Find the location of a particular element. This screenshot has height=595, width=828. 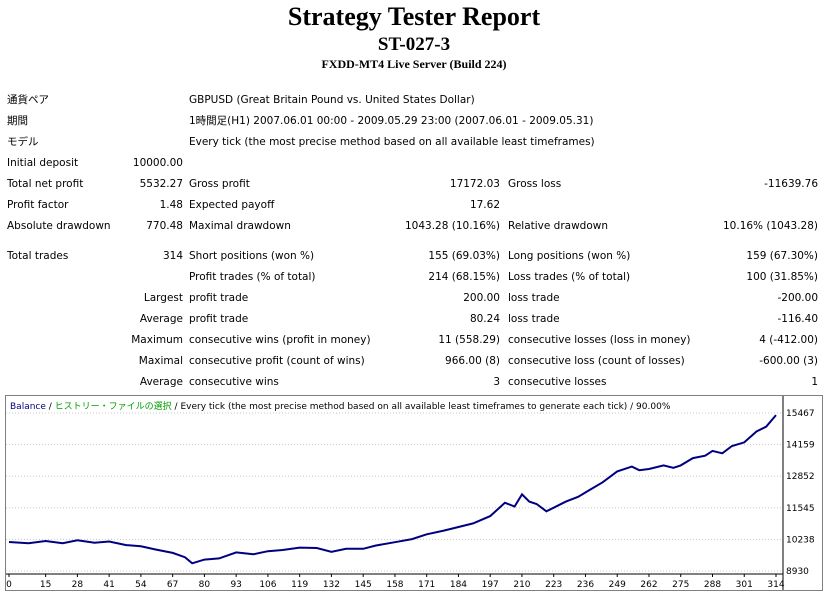

y-tick-labels: 15467 14159 12852 11545 10238 8930 is located at coordinates (800, 493).